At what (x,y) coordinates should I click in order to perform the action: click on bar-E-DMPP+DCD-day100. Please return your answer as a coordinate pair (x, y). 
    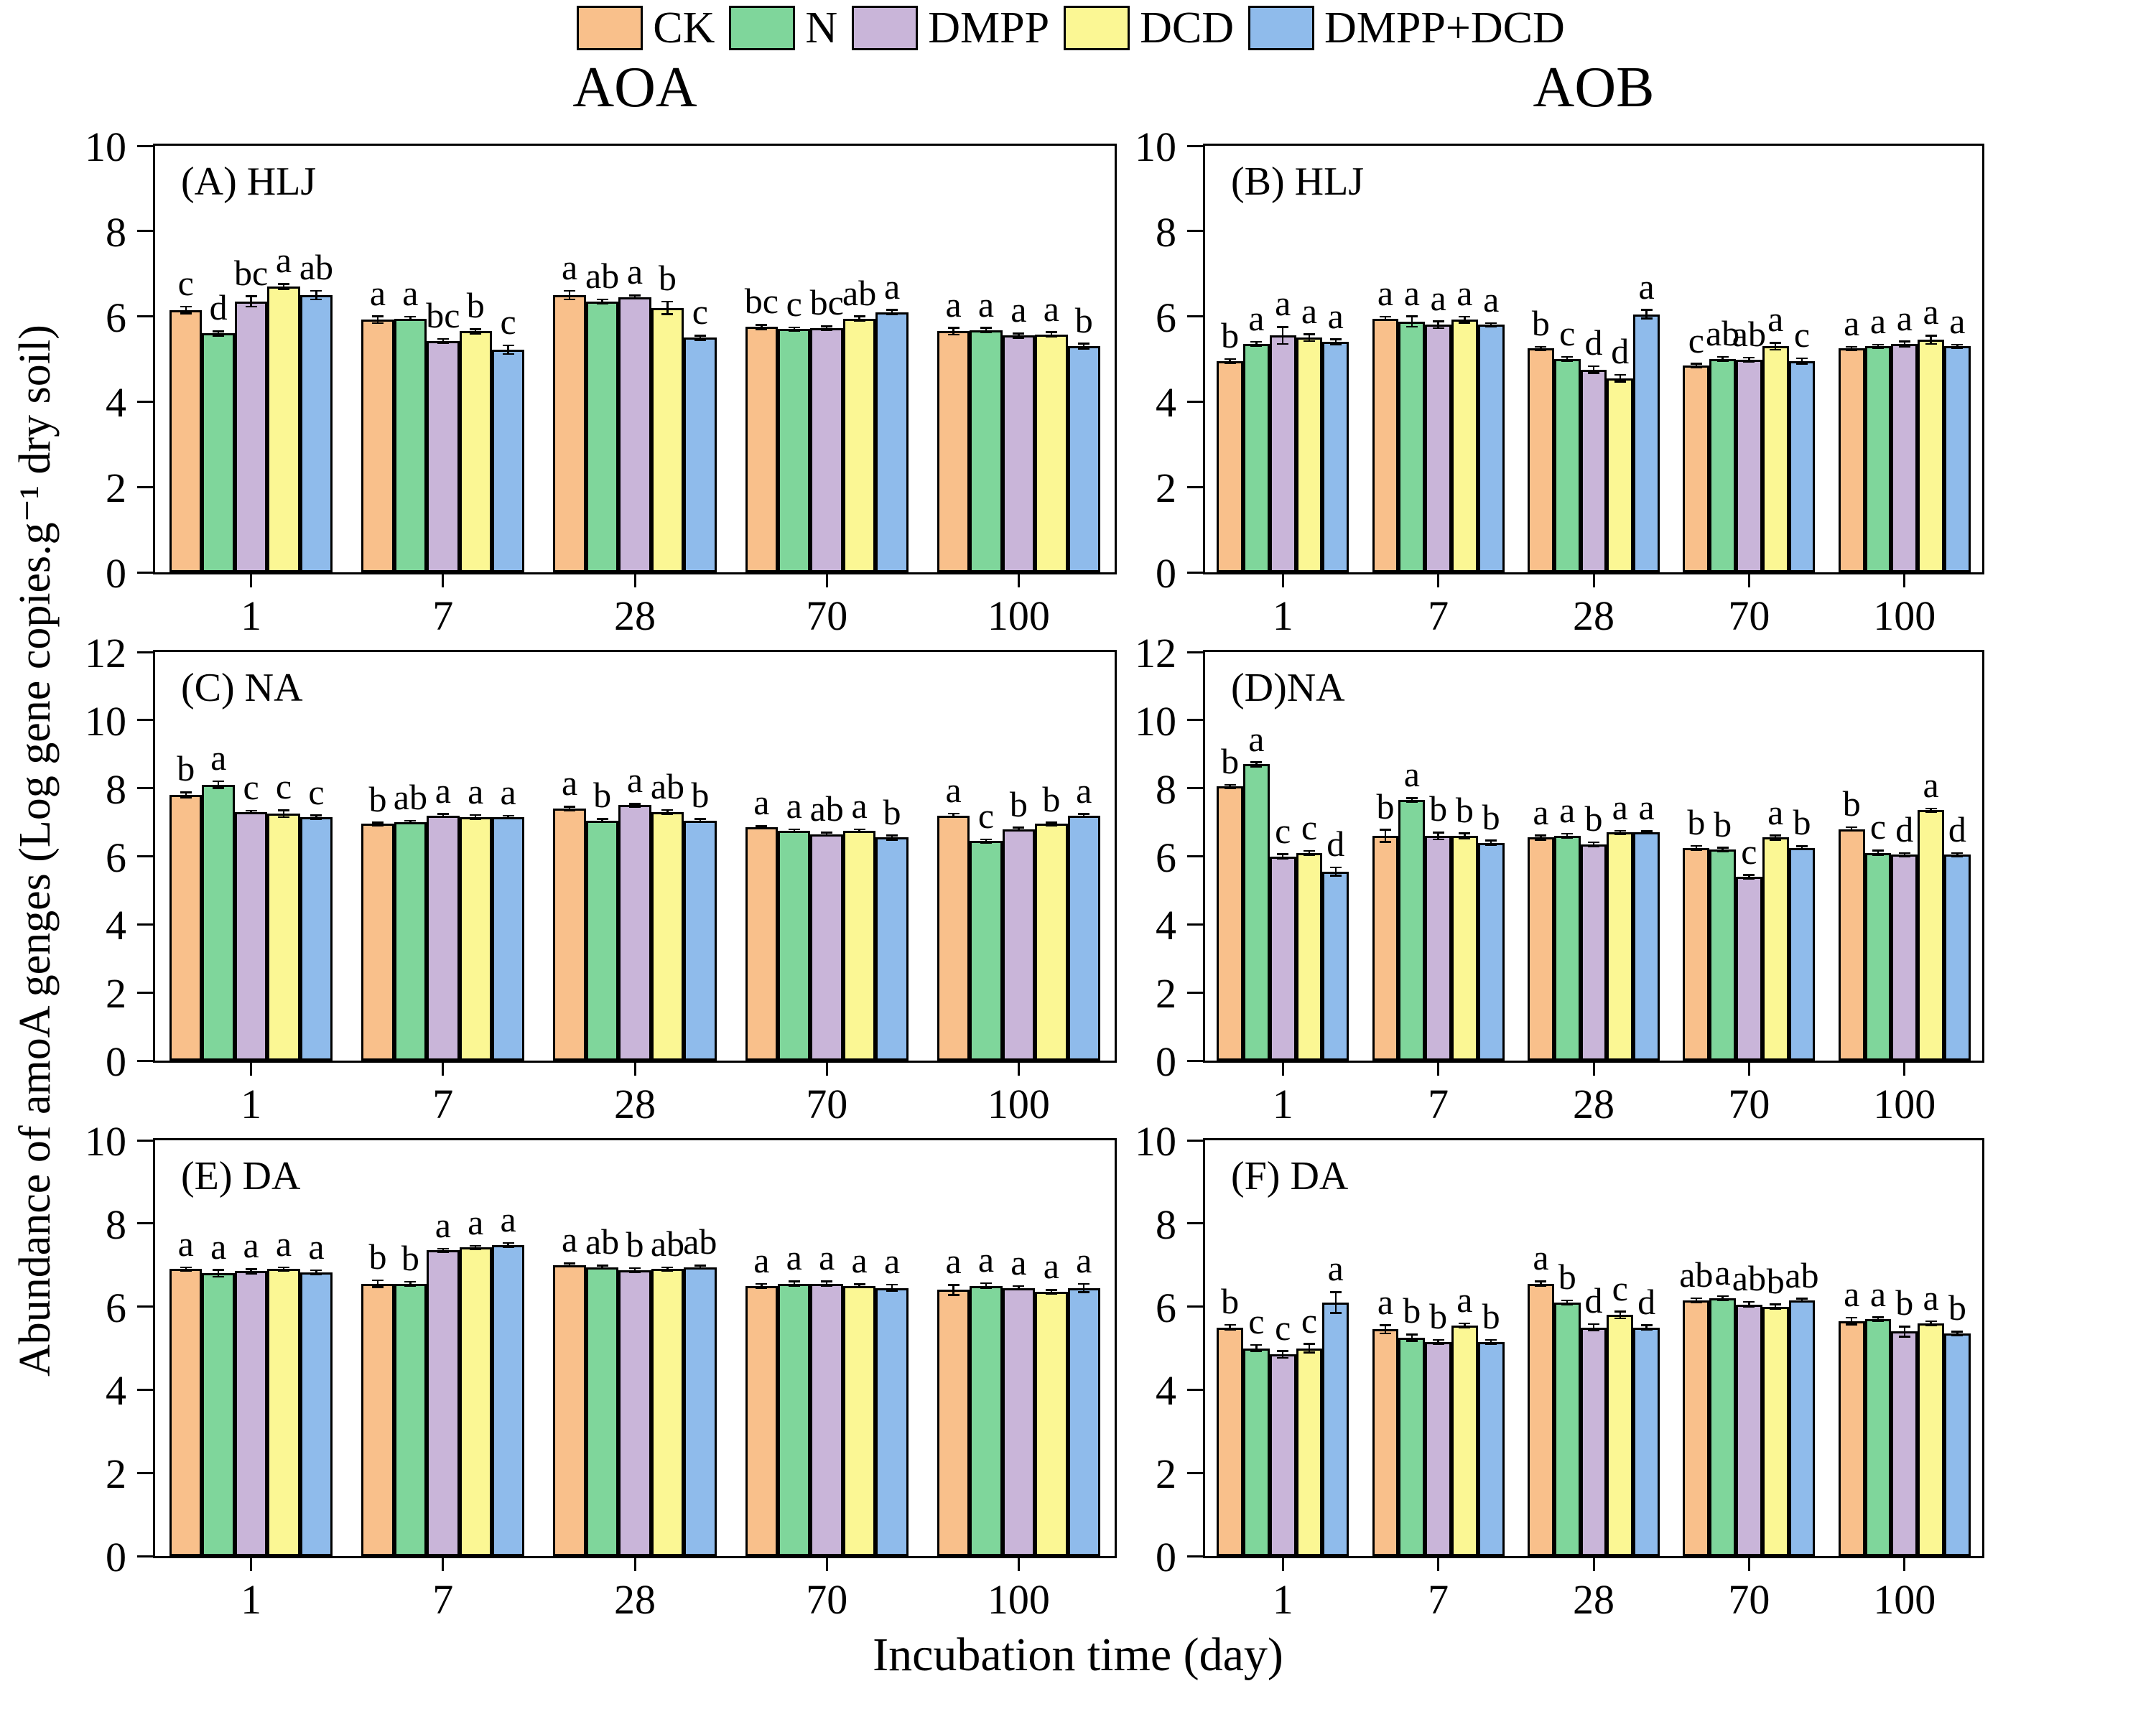
    Looking at the image, I should click on (1083, 1421).